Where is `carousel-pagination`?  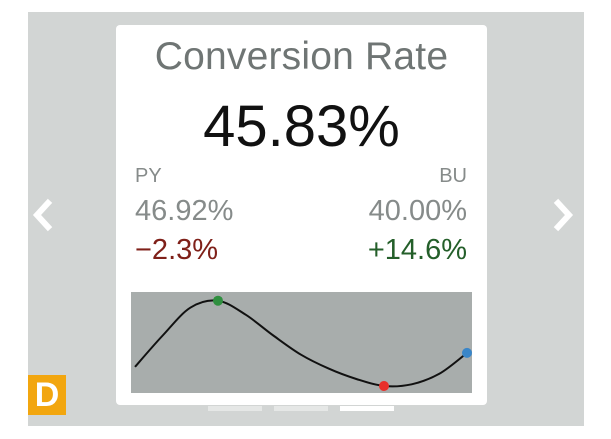
carousel-pagination is located at coordinates (303, 409).